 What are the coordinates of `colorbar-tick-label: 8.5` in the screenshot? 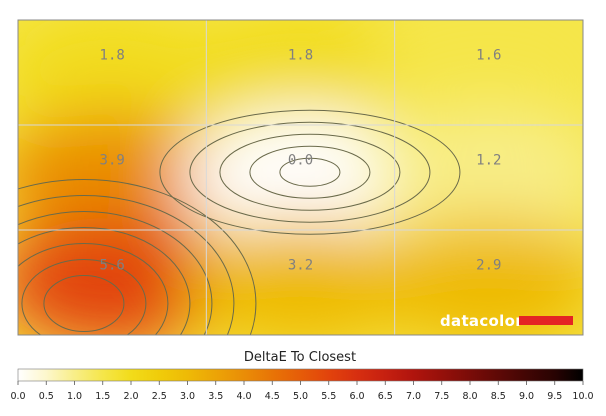 It's located at (498, 396).